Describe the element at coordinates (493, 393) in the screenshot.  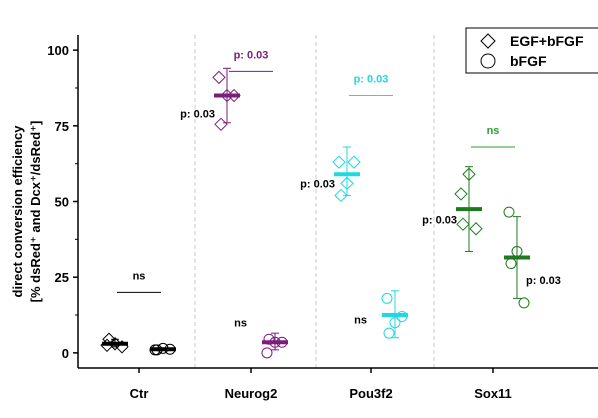
I see `x-tick-label: Sox11` at that location.